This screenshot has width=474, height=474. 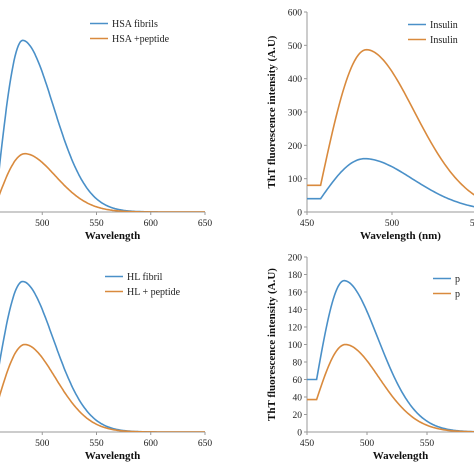 What do you see at coordinates (295, 47) in the screenshot?
I see `y-tick-label: 500` at bounding box center [295, 47].